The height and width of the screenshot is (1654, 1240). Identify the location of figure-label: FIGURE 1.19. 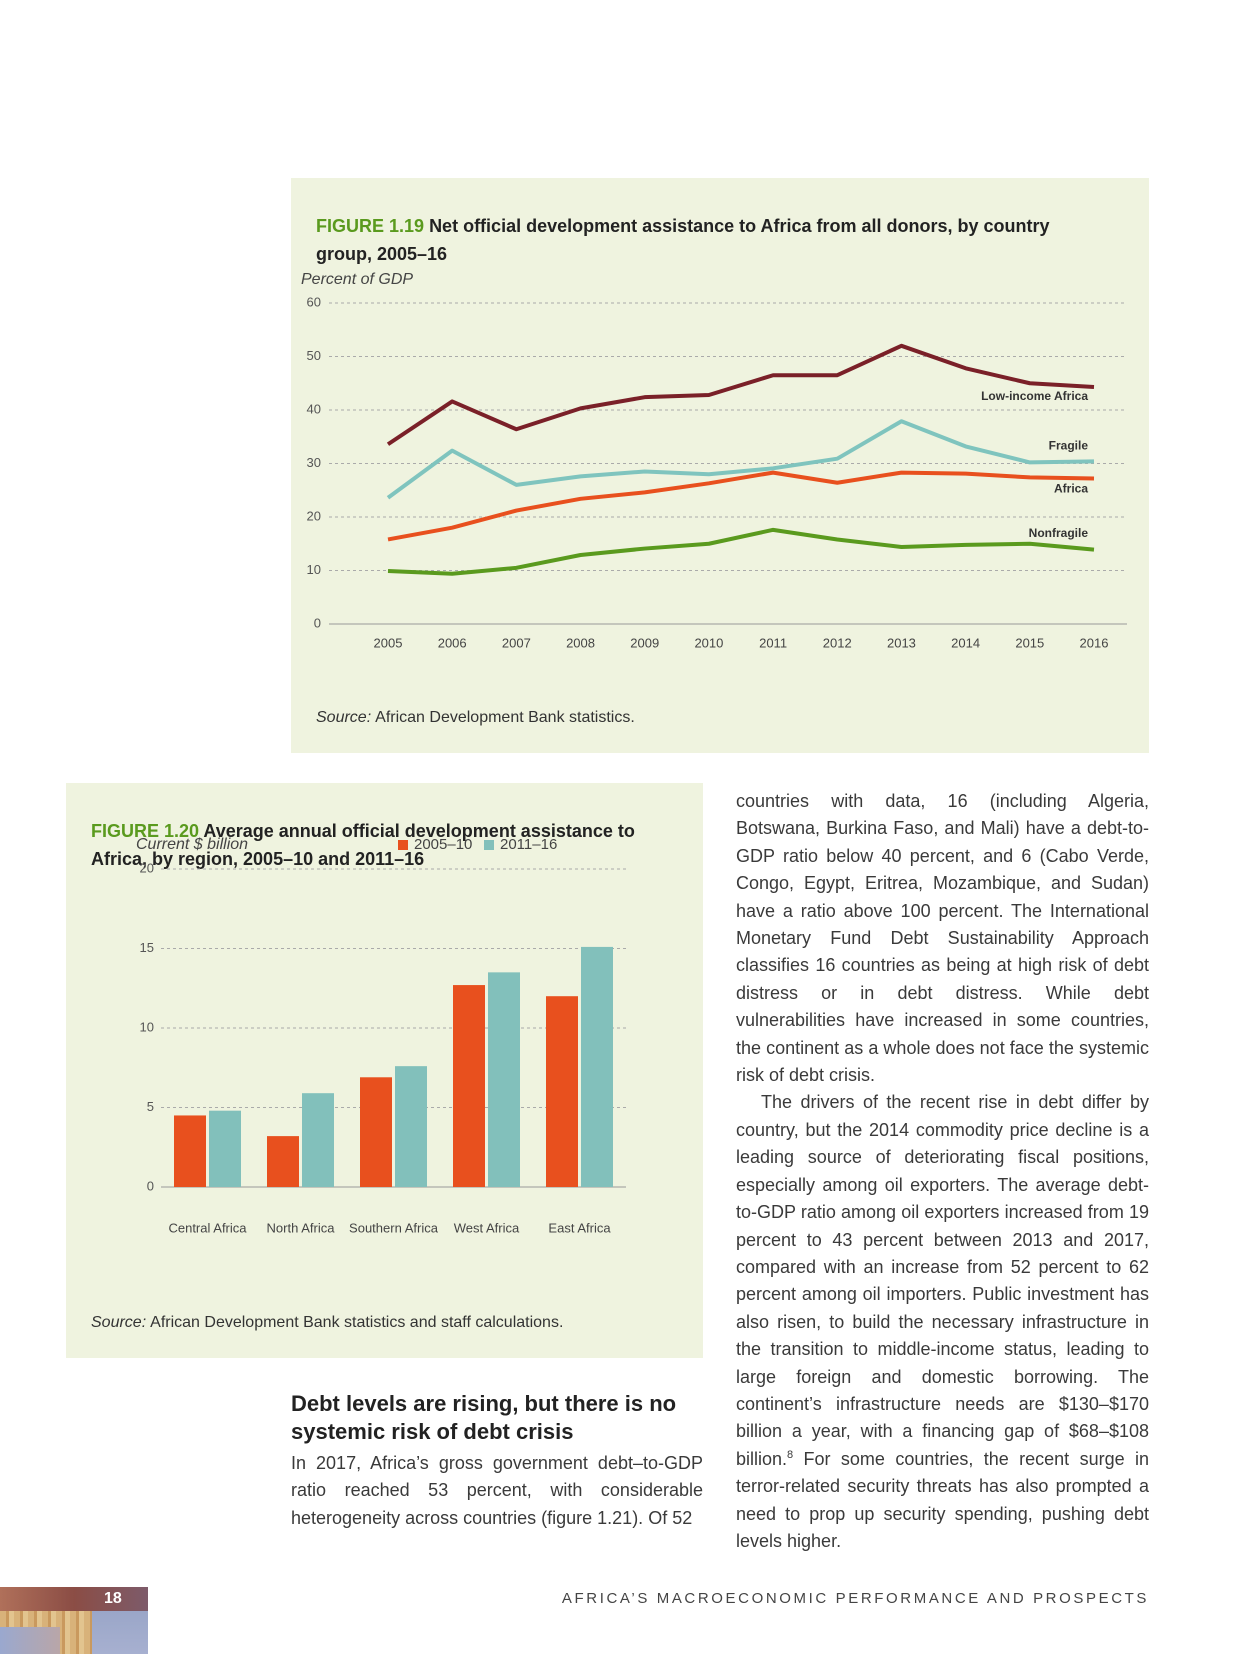
(370, 226).